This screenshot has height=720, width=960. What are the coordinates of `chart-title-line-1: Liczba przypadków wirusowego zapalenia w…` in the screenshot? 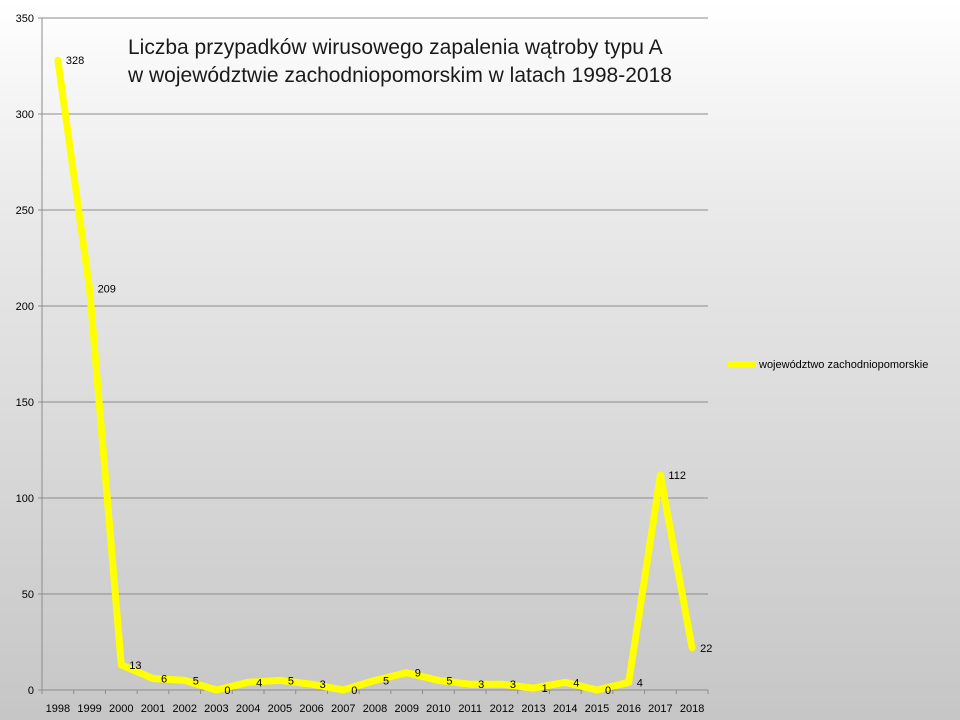 It's located at (395, 47).